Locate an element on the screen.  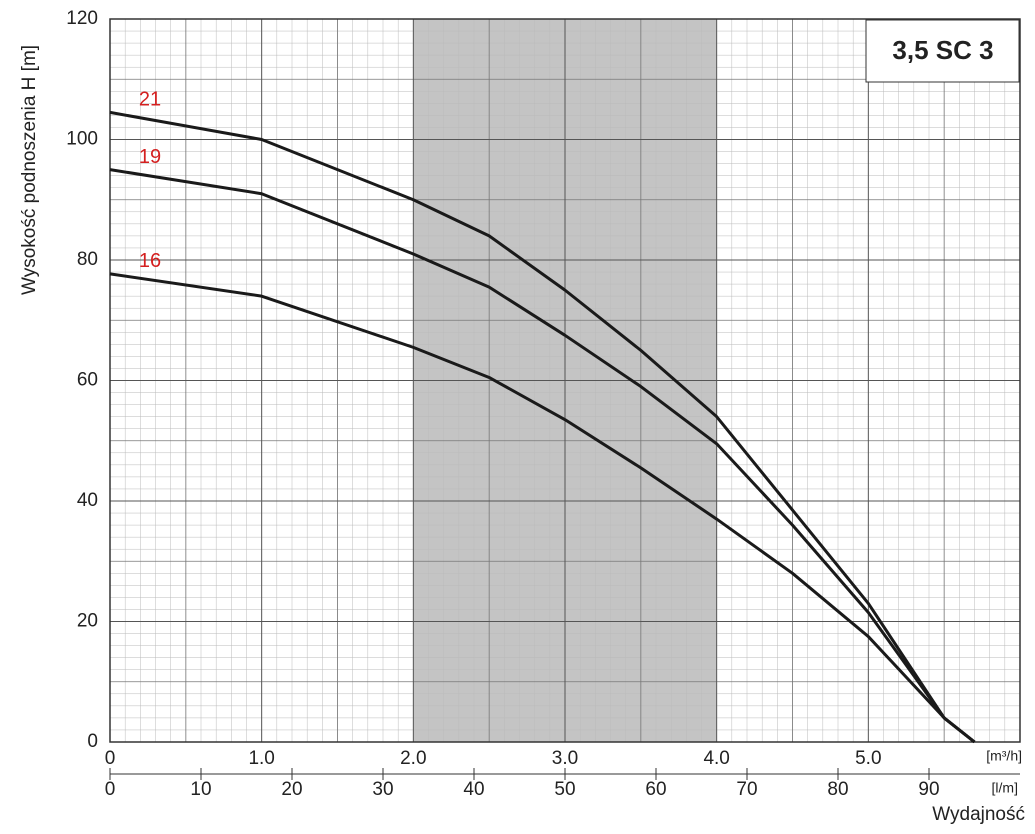
y-tick-label: 100 is located at coordinates (82, 139).